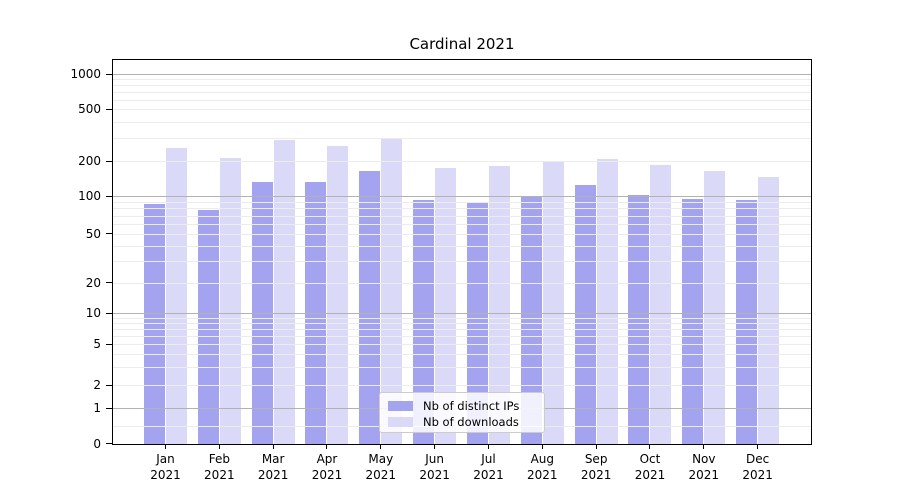 Image resolution: width=900 pixels, height=500 pixels. What do you see at coordinates (400, 421) in the screenshot?
I see `legend-swatch-downloads` at bounding box center [400, 421].